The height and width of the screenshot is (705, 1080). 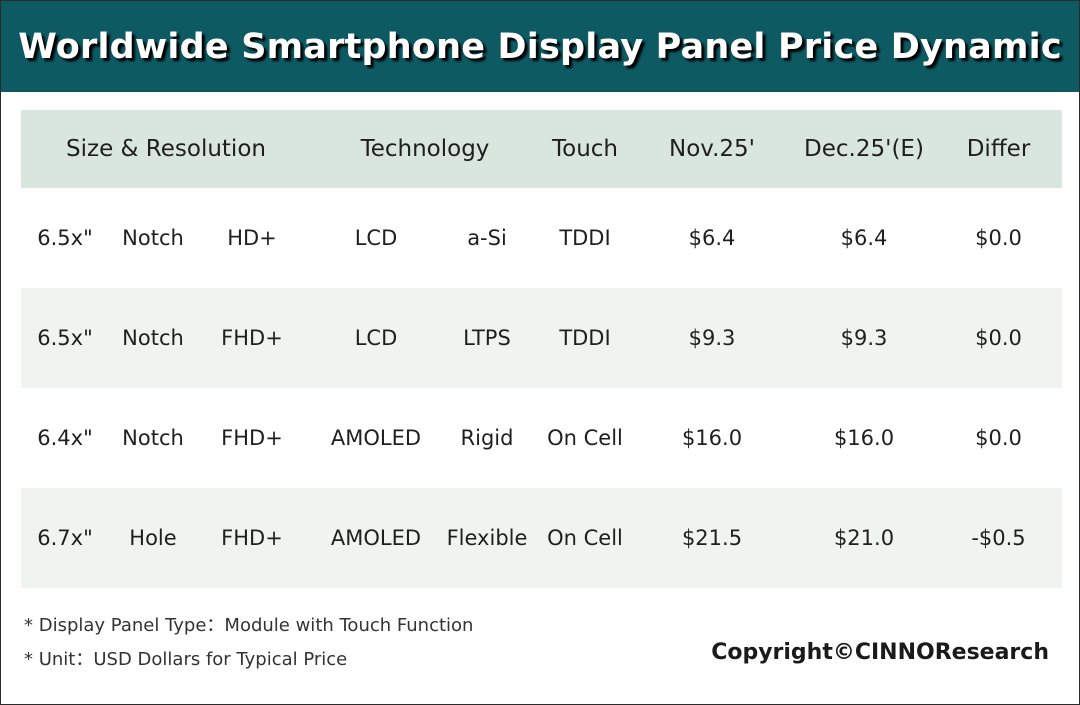 I want to click on cell-dec-price: $9.3, so click(x=864, y=338).